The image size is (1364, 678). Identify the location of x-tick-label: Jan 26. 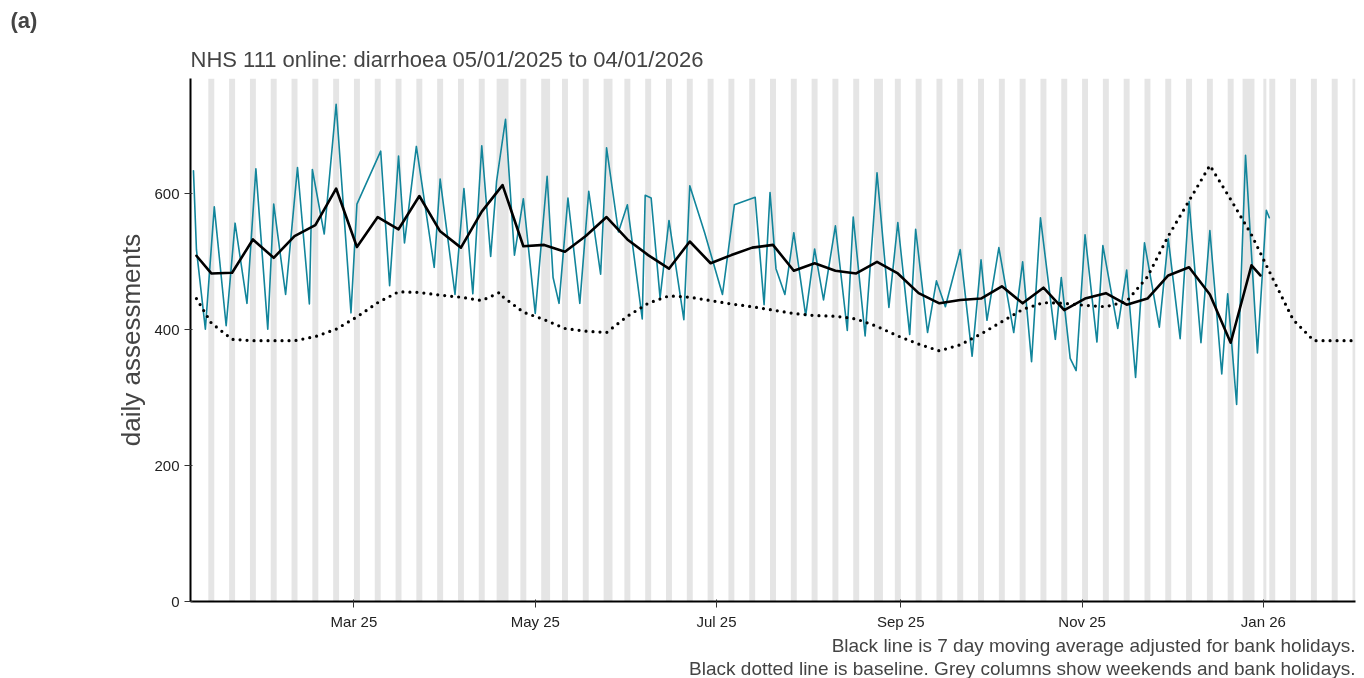
(1263, 621).